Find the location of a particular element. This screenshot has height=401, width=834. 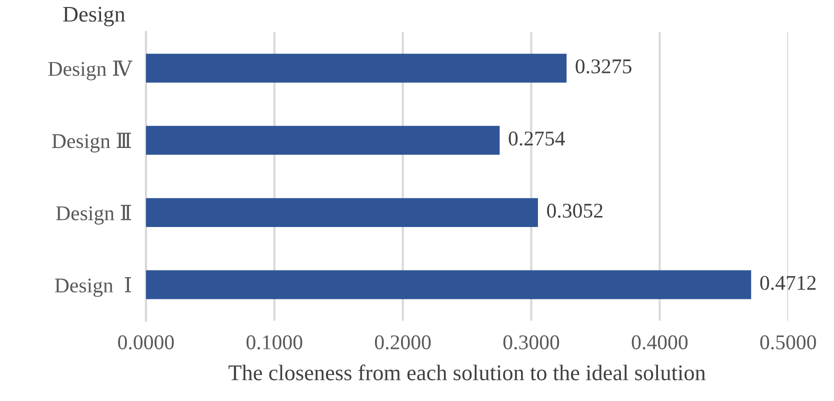

x-tick-label: 0.0000 is located at coordinates (146, 342).